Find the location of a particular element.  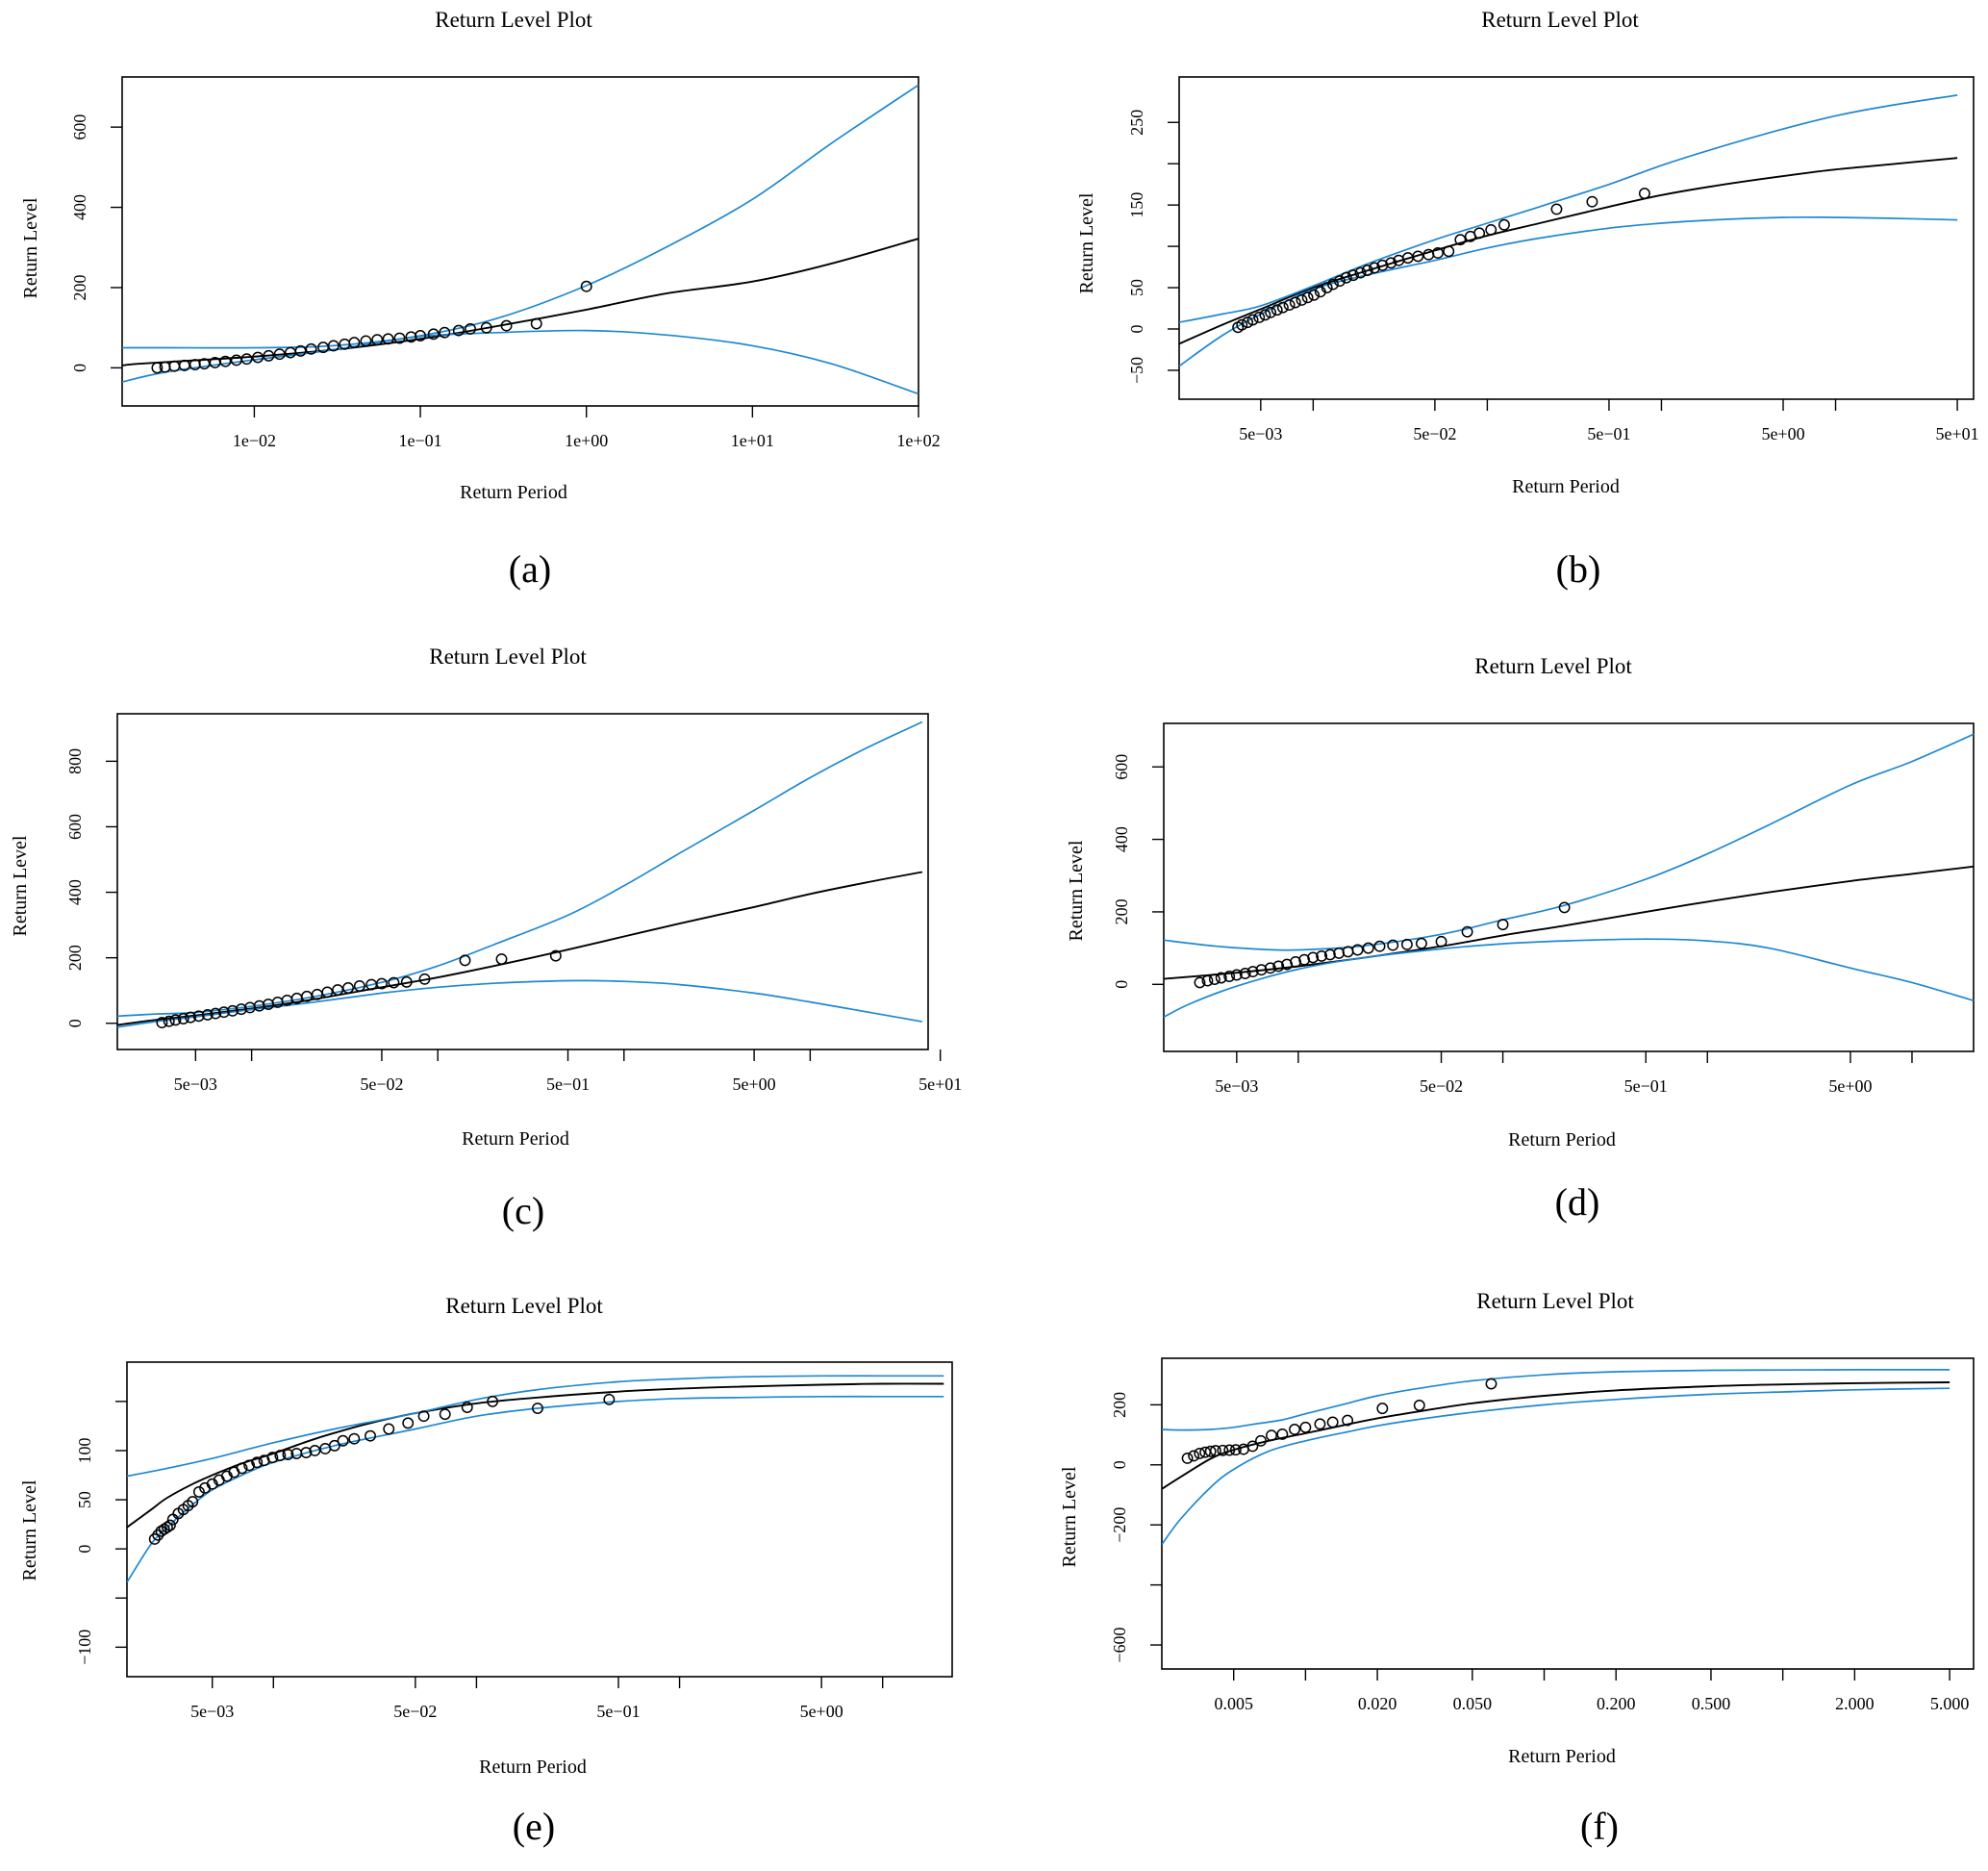

x-tick-label: 0.020 is located at coordinates (1377, 1703).